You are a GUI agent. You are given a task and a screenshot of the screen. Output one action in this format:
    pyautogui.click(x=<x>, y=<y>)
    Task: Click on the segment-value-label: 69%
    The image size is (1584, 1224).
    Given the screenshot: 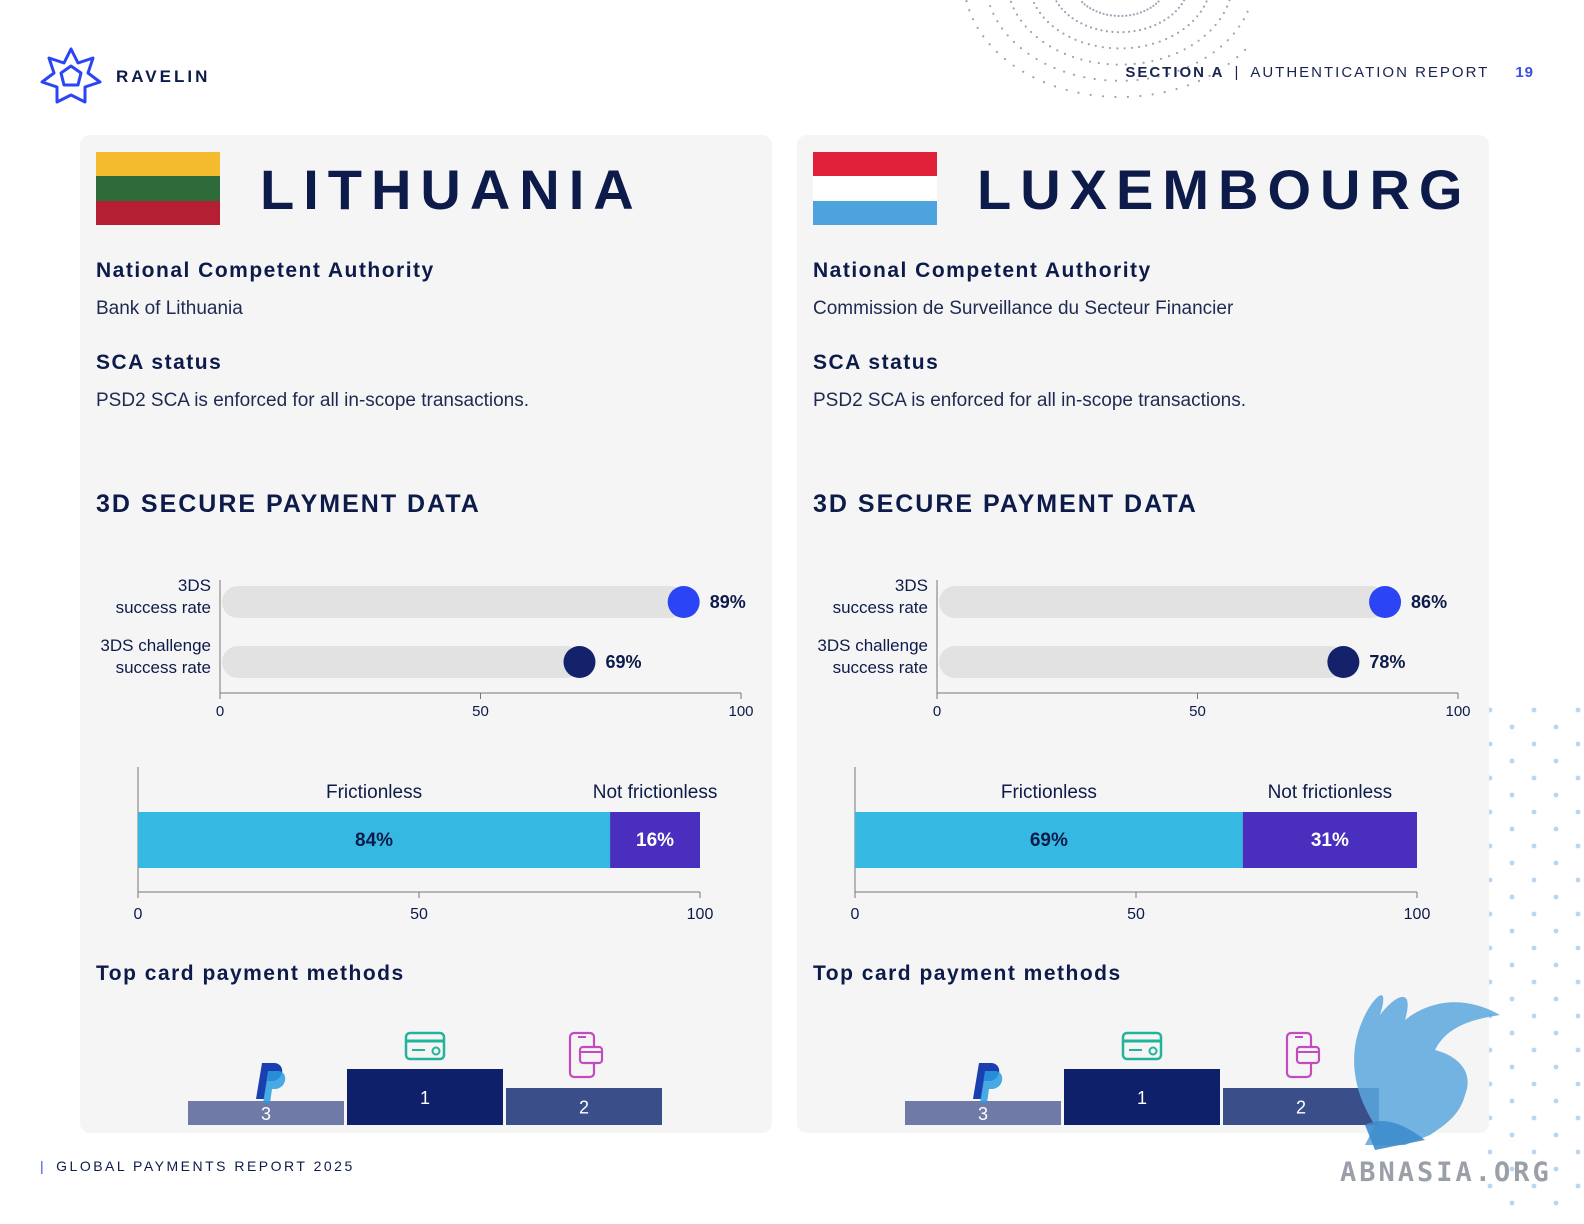 What is the action you would take?
    pyautogui.click(x=1049, y=840)
    